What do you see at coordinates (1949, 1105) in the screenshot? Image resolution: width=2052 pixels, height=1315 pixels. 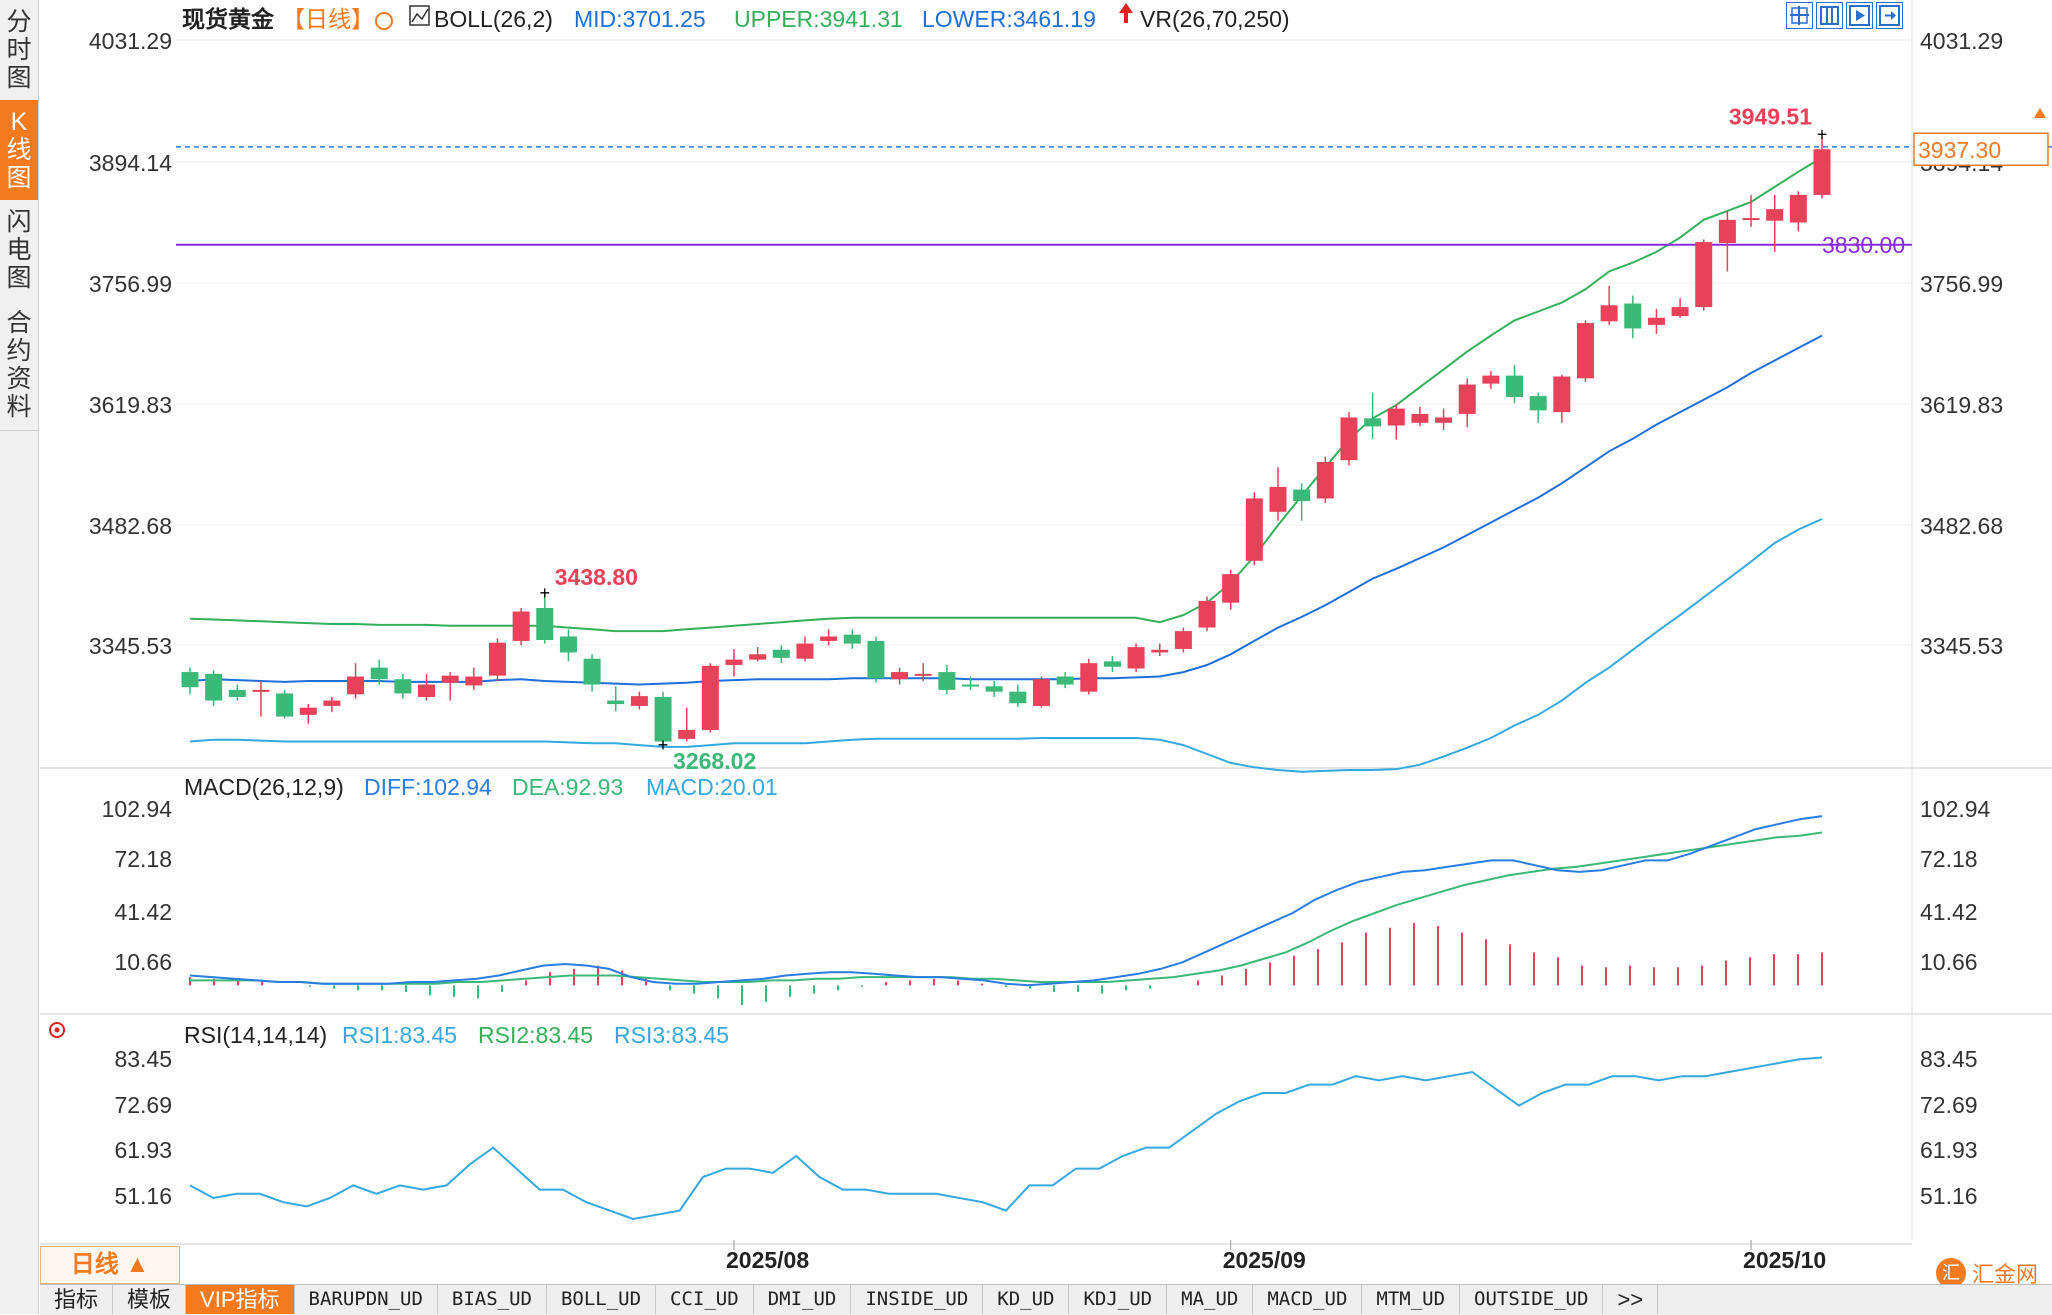 I see `rsi-axis-right-1: 72.69` at bounding box center [1949, 1105].